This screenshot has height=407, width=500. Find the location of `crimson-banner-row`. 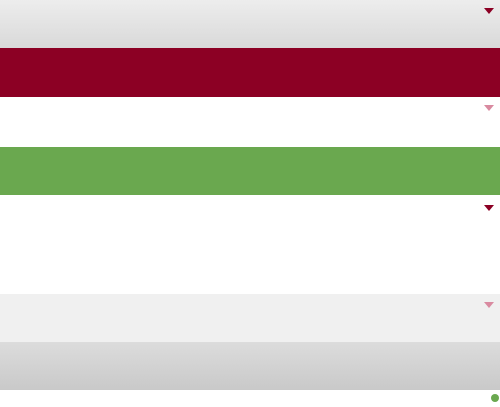

crimson-banner-row is located at coordinates (250, 72).